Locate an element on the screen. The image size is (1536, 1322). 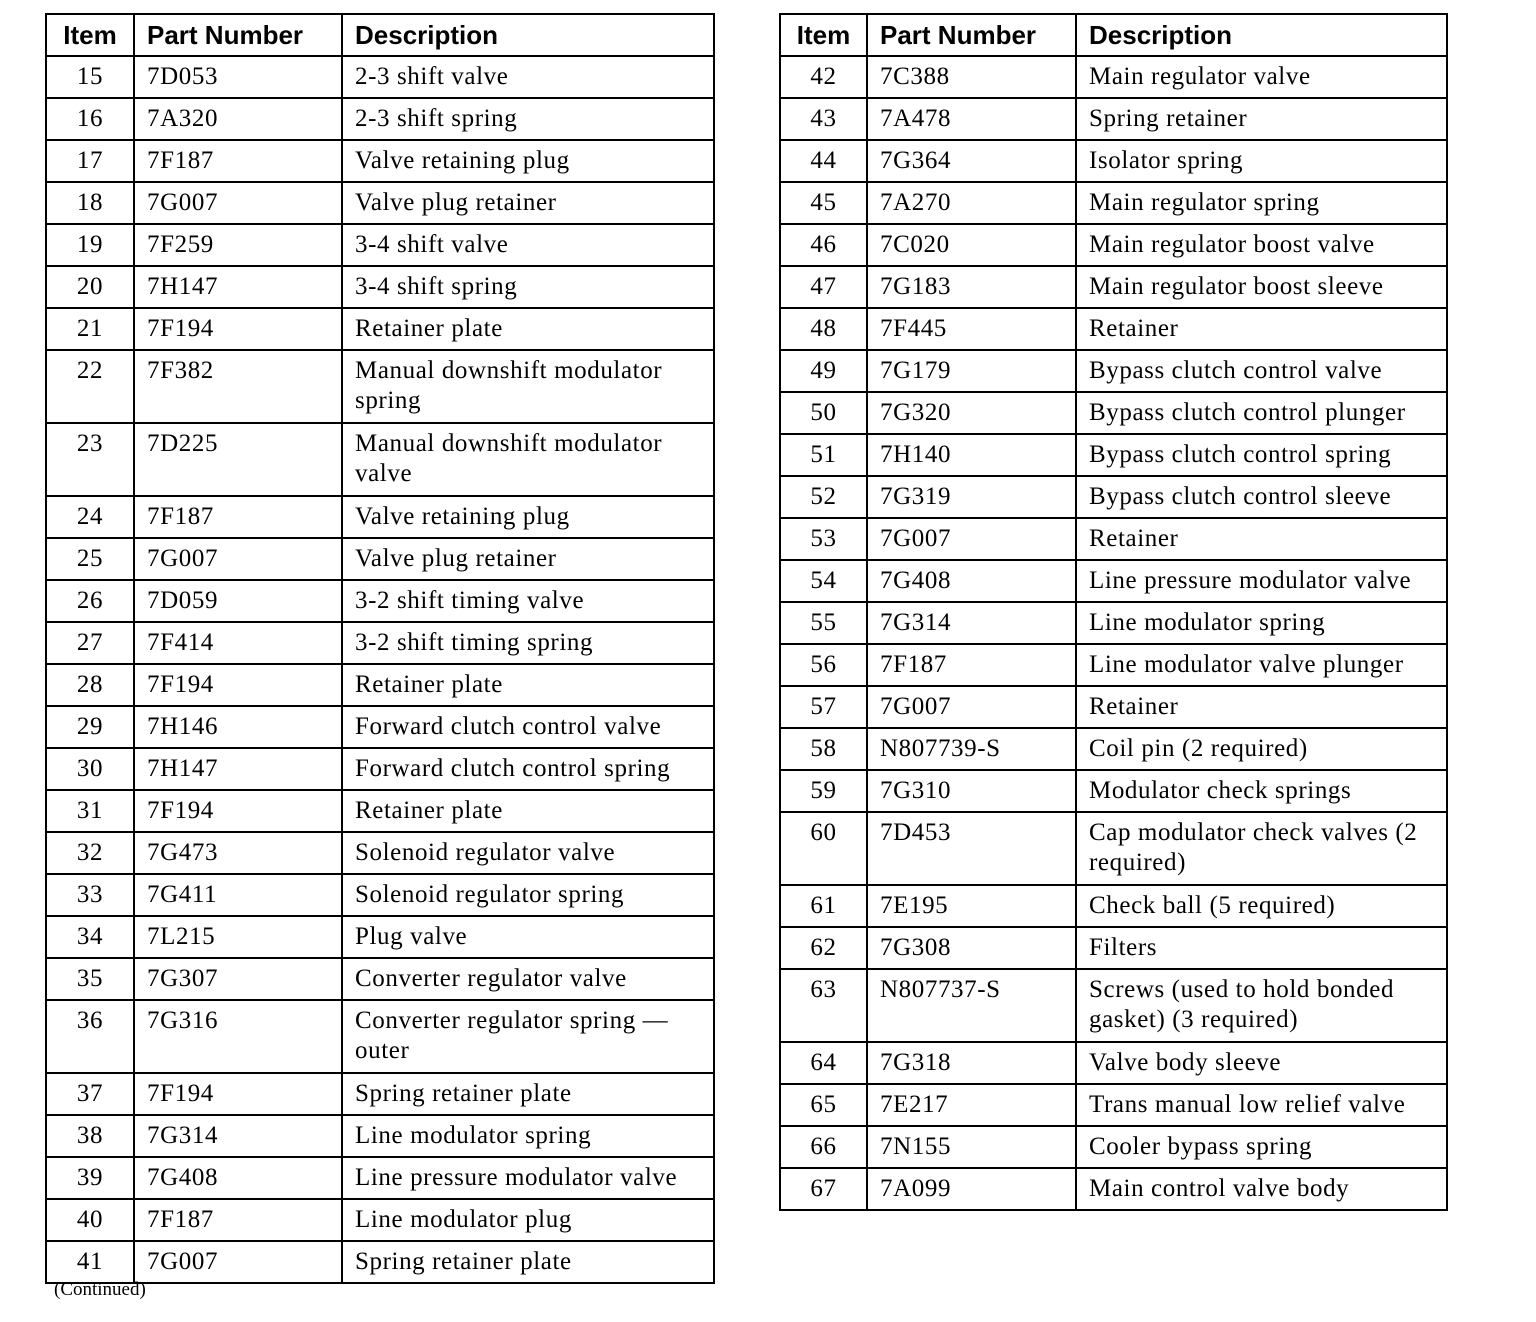
item-cell: 61 is located at coordinates (823, 906).